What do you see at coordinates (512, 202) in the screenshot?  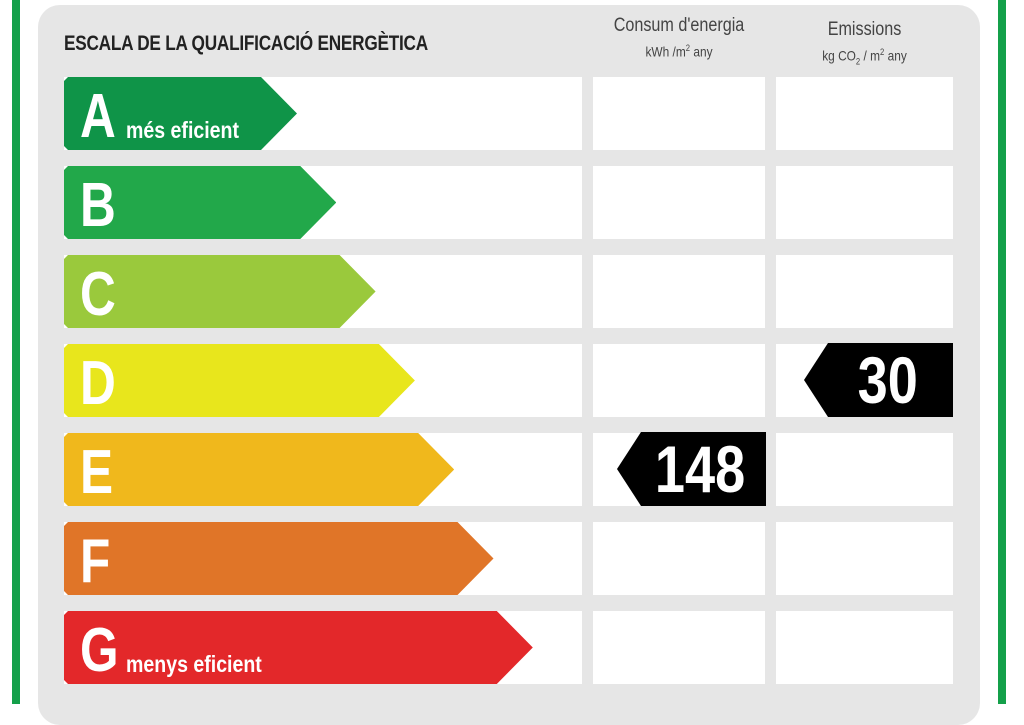 I see `class-row-b: B` at bounding box center [512, 202].